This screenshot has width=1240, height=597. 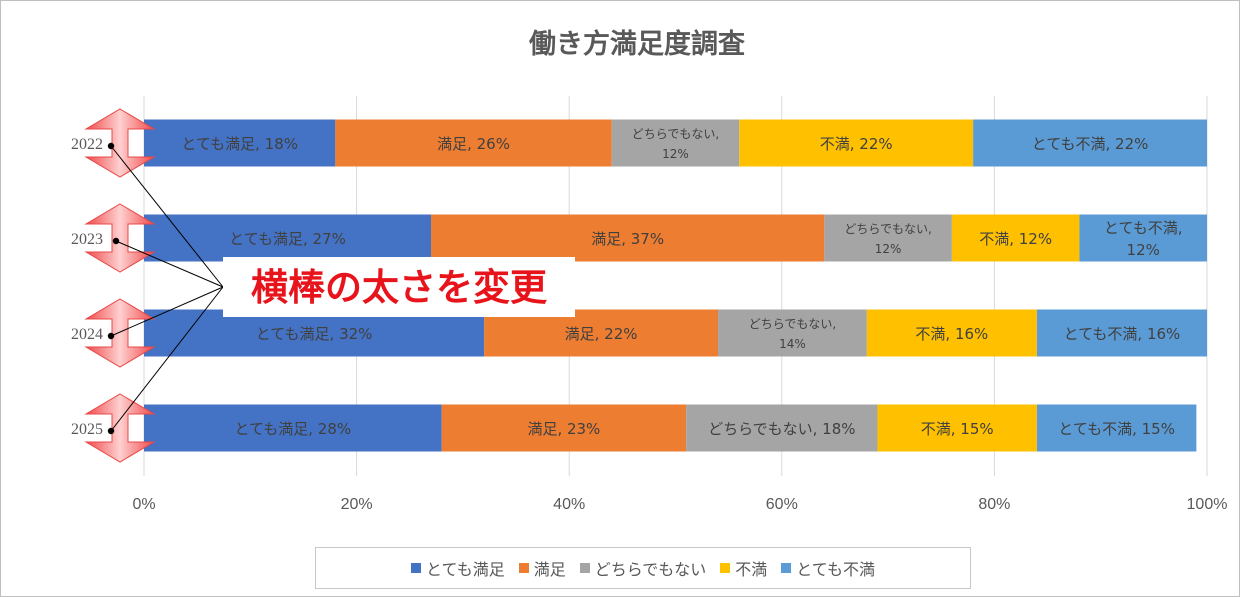 I want to click on data-label: 満足, 26%, so click(x=473, y=144).